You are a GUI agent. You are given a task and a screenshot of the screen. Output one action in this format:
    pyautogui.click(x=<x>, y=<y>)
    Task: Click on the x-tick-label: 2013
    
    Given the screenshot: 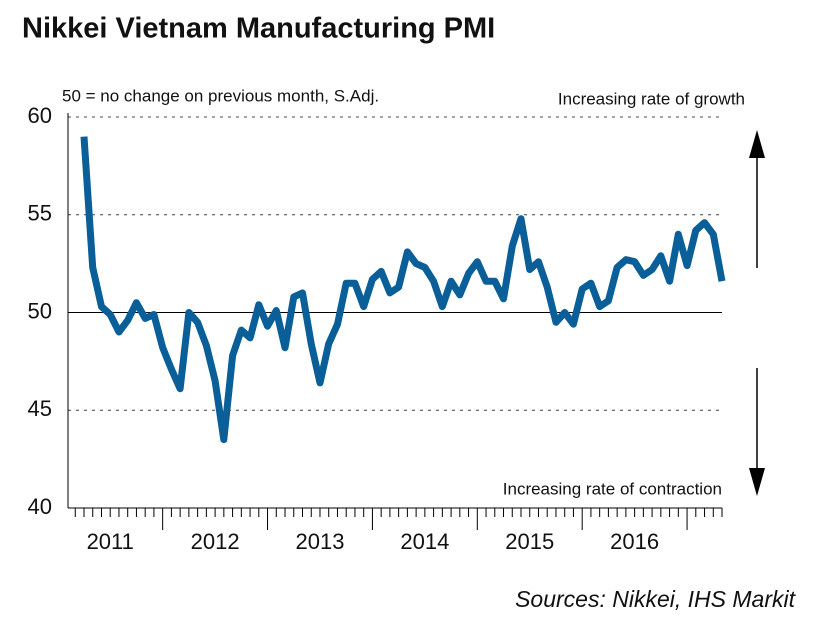 What is the action you would take?
    pyautogui.click(x=320, y=541)
    